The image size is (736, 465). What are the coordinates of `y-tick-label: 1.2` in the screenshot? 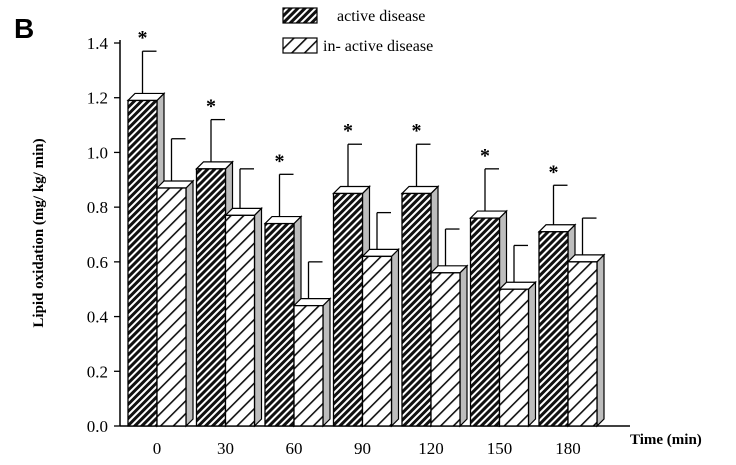 It's located at (97, 98).